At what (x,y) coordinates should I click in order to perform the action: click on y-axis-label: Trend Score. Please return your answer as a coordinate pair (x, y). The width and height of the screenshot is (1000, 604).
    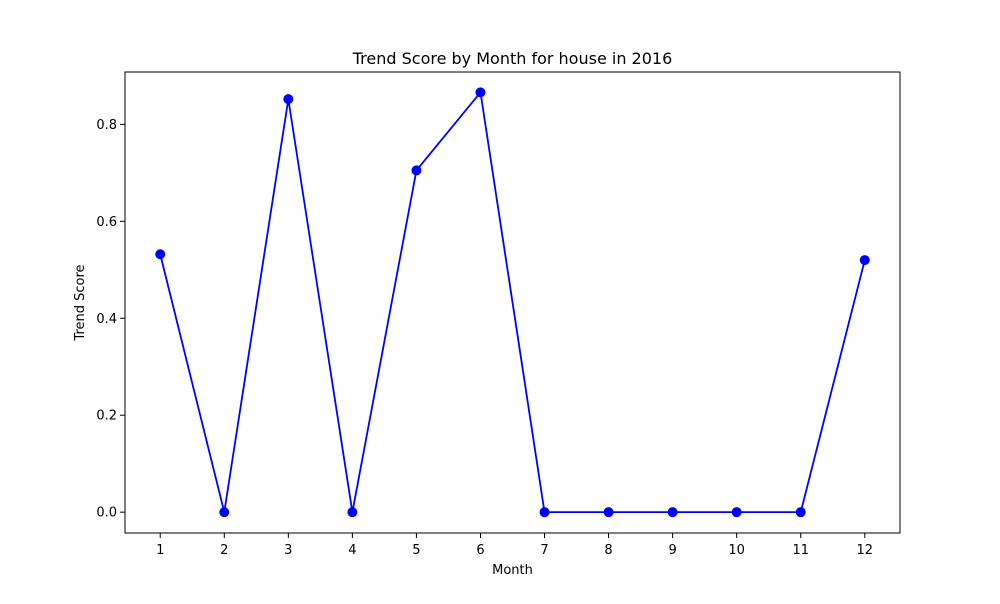
    Looking at the image, I should click on (80, 302).